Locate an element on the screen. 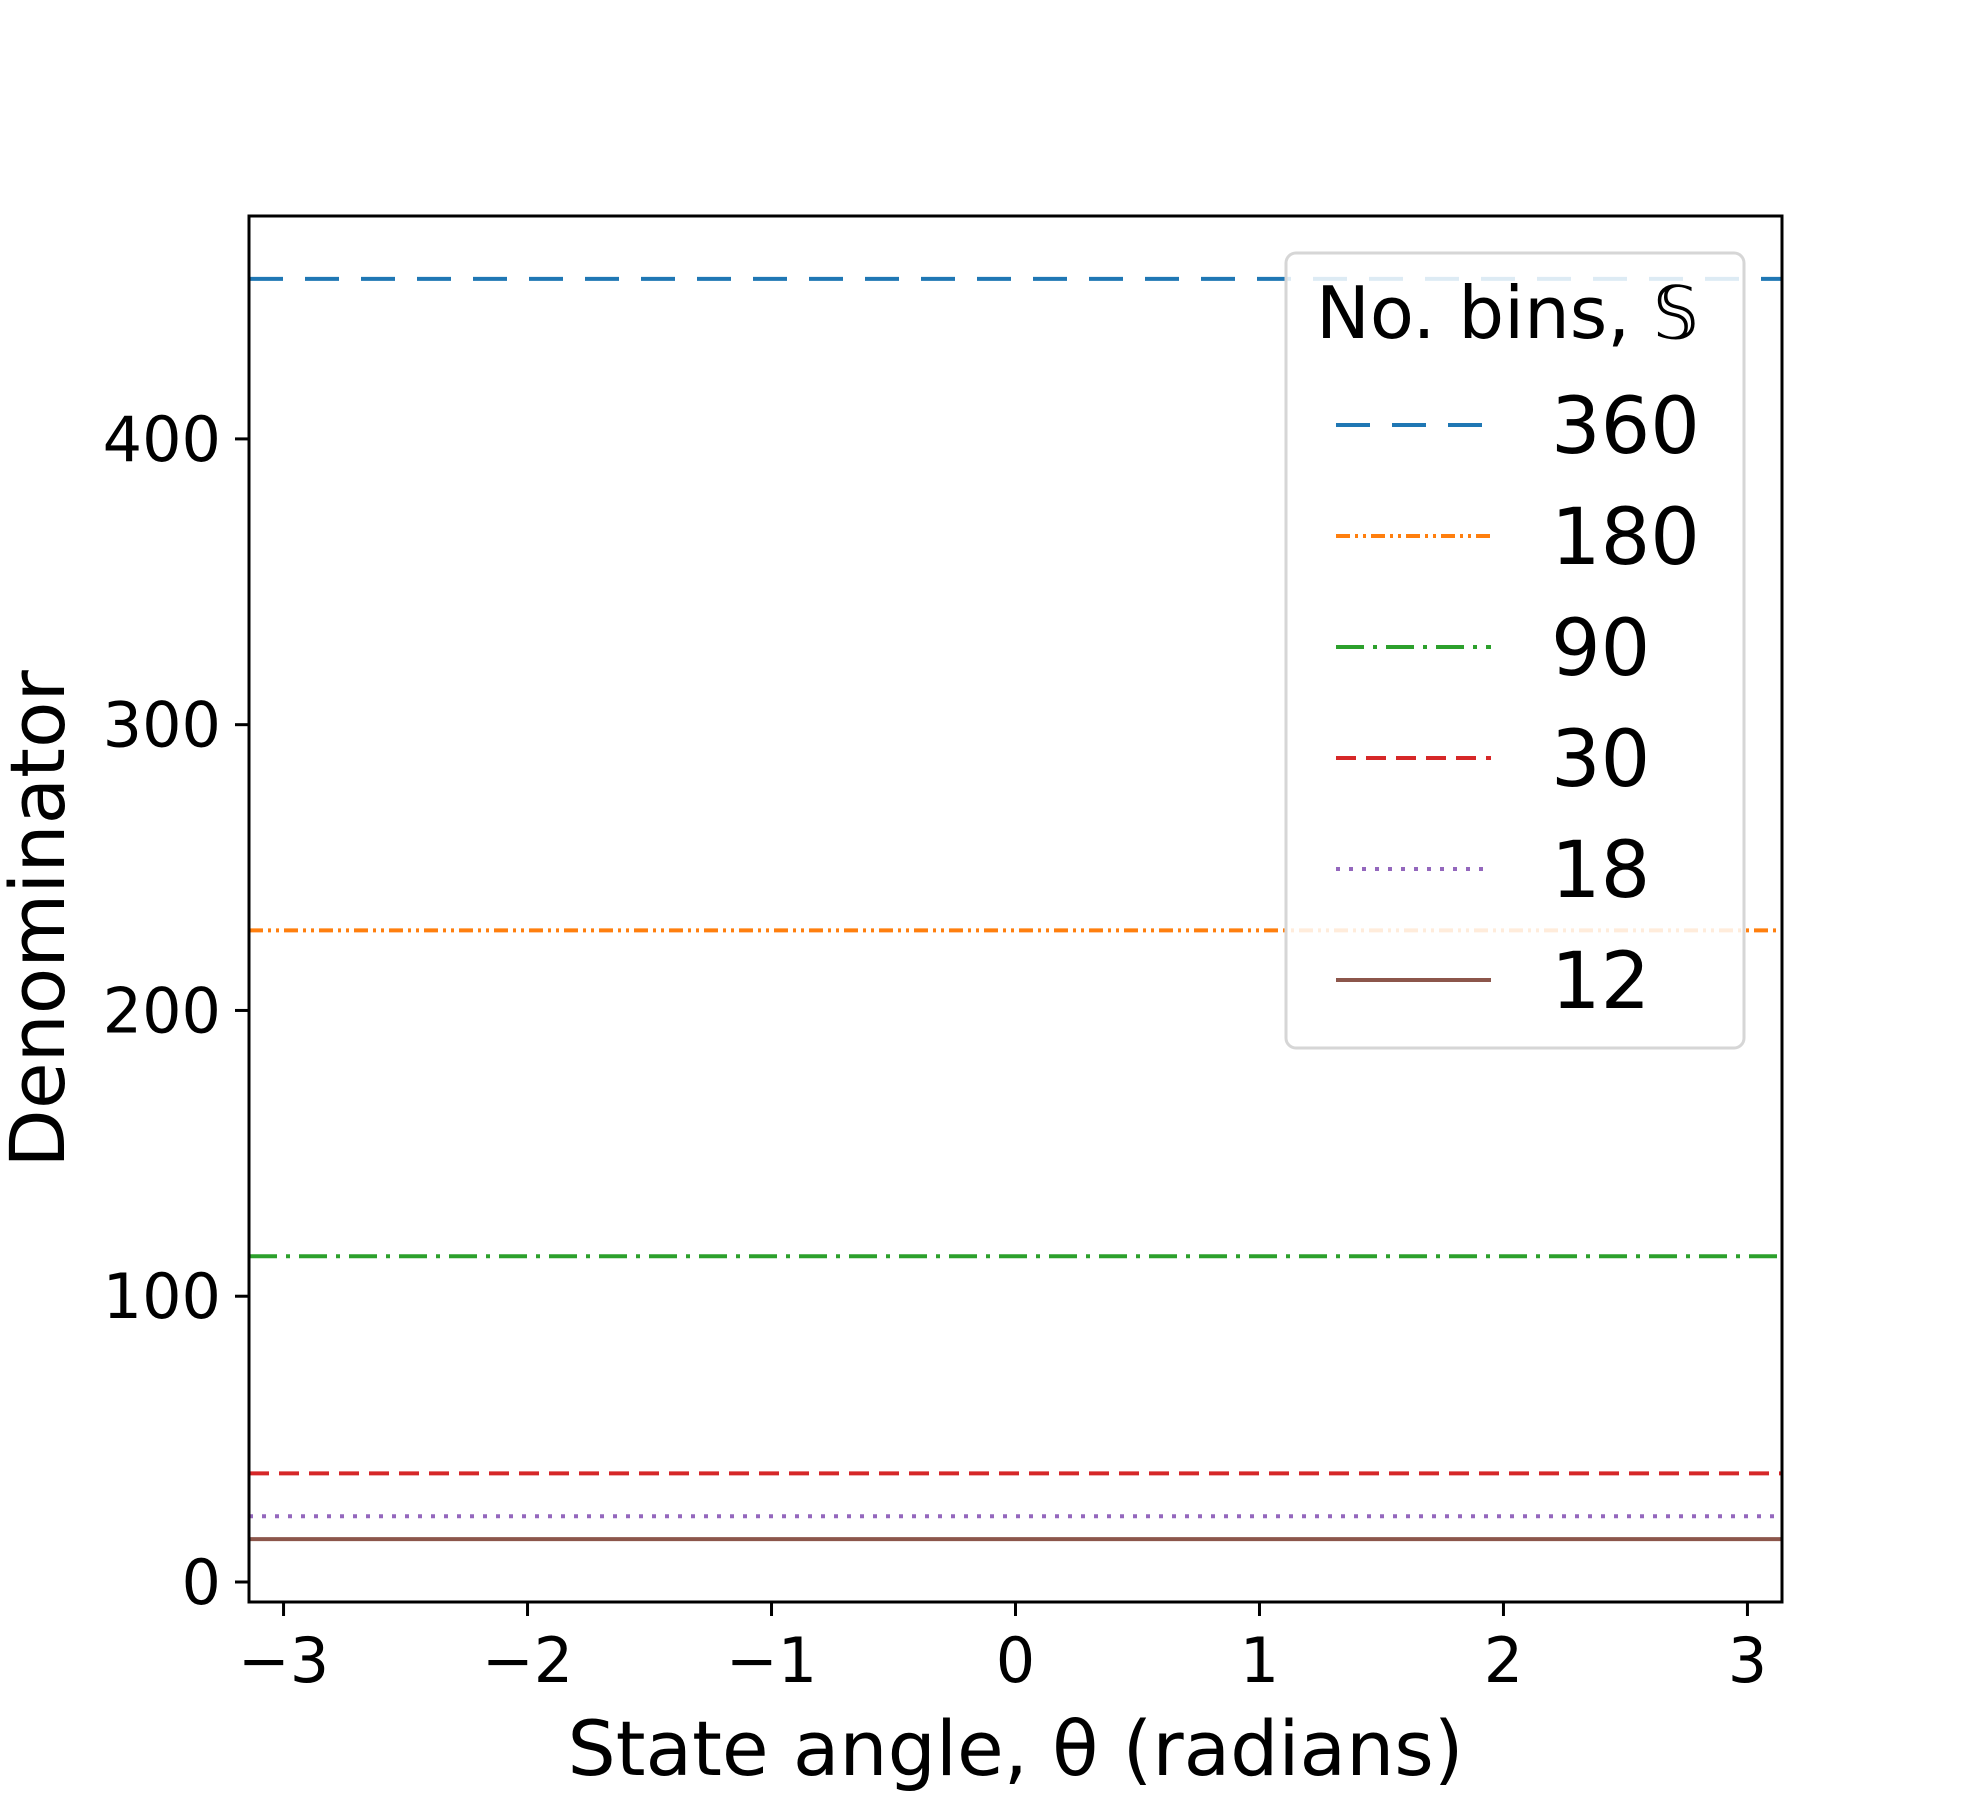 The width and height of the screenshot is (1980, 1800). x-tick-label: 3 is located at coordinates (1747, 1660).